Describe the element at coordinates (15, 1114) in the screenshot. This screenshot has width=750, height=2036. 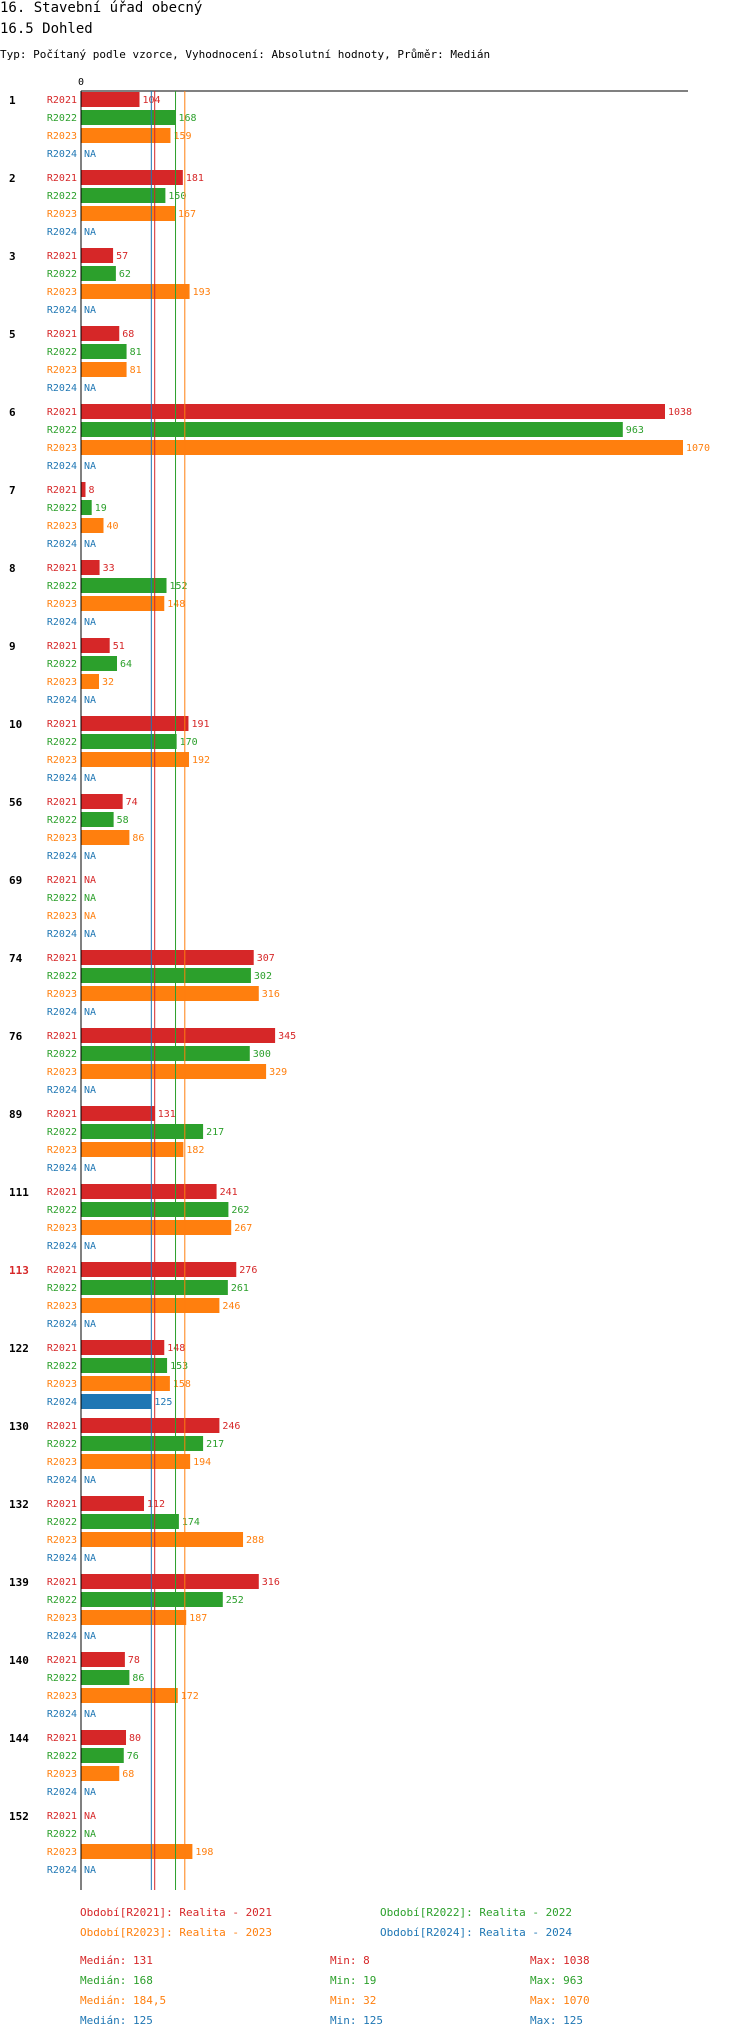
I see `group-label: 89` at that location.